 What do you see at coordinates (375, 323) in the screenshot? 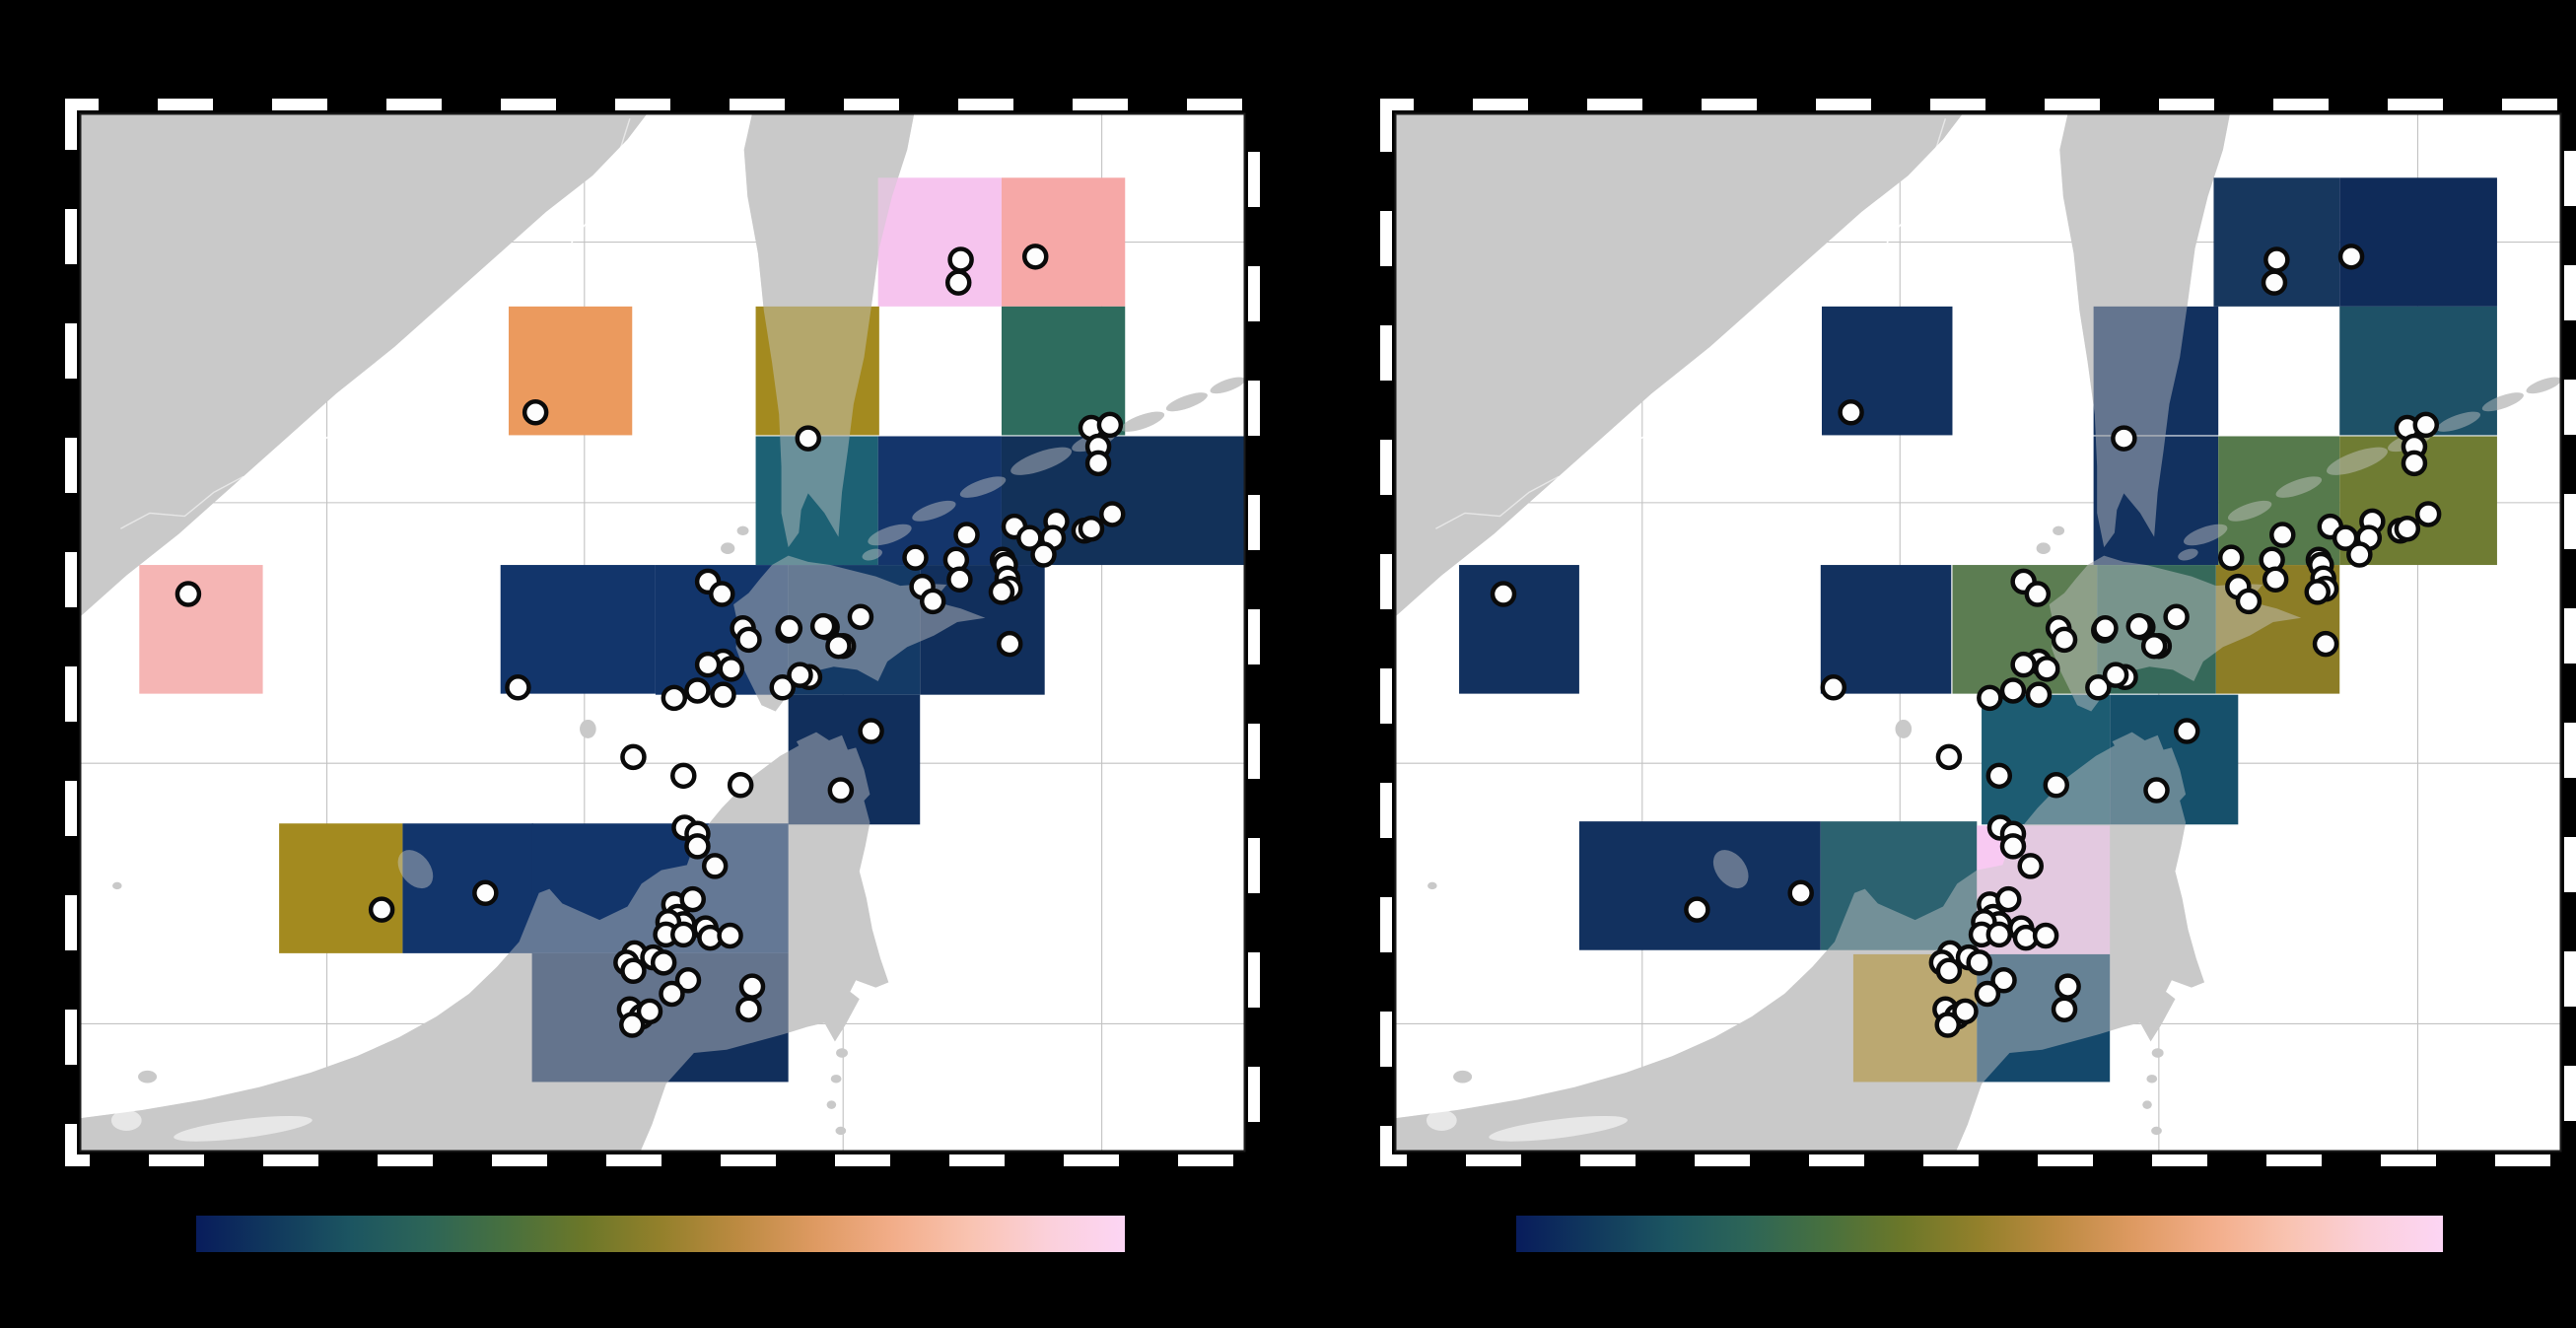
I see `river-line` at bounding box center [375, 323].